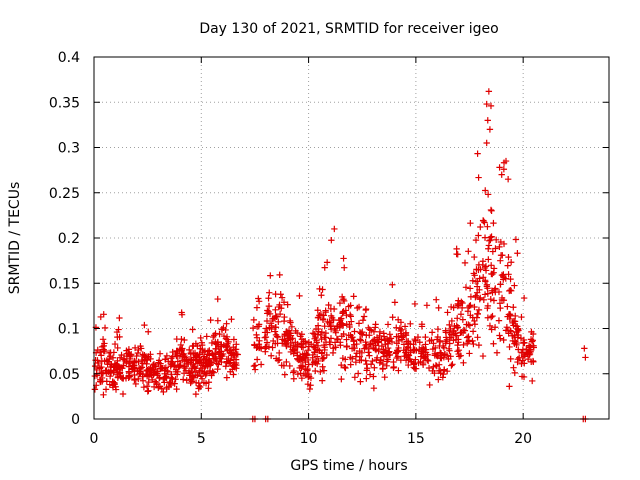 The image size is (640, 480). I want to click on x-tick-label: 20, so click(523, 439).